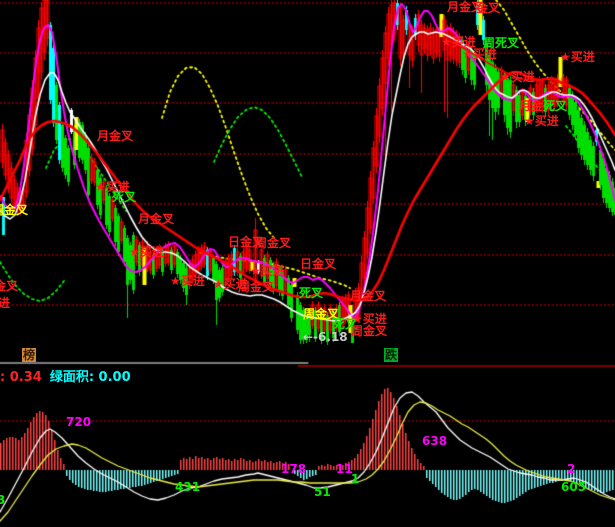  I want to click on red-area-value: : 0.34, so click(21, 377).